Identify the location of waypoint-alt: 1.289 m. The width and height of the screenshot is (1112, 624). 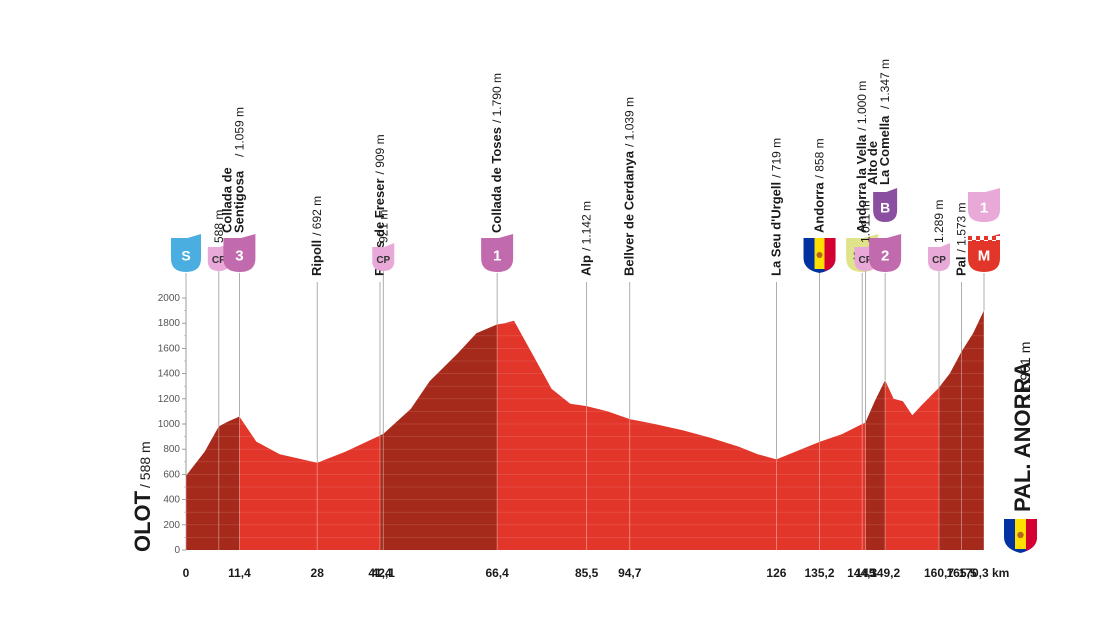
(939, 221).